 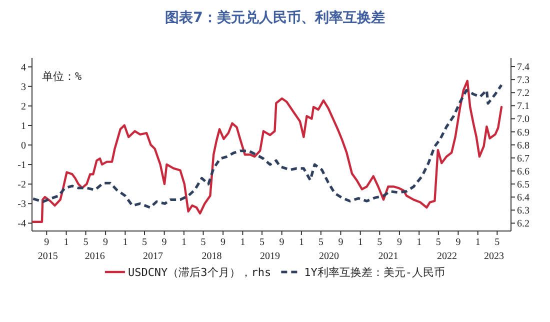 I want to click on x2-tick-label: 2020, so click(x=328, y=256).